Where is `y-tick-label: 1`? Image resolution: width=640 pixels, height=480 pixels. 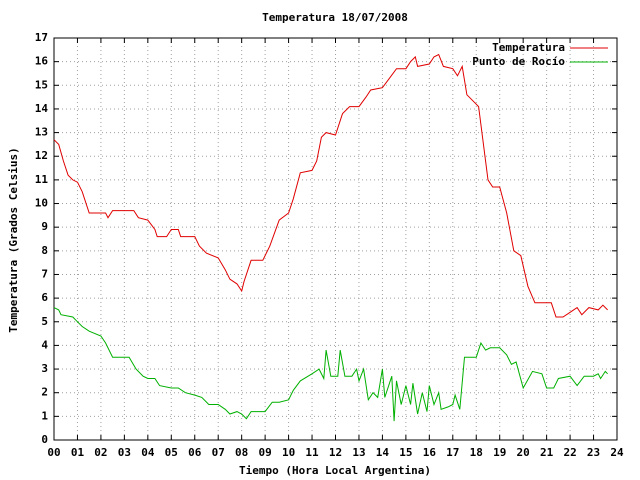 y-tick-label: 1 is located at coordinates (44, 415).